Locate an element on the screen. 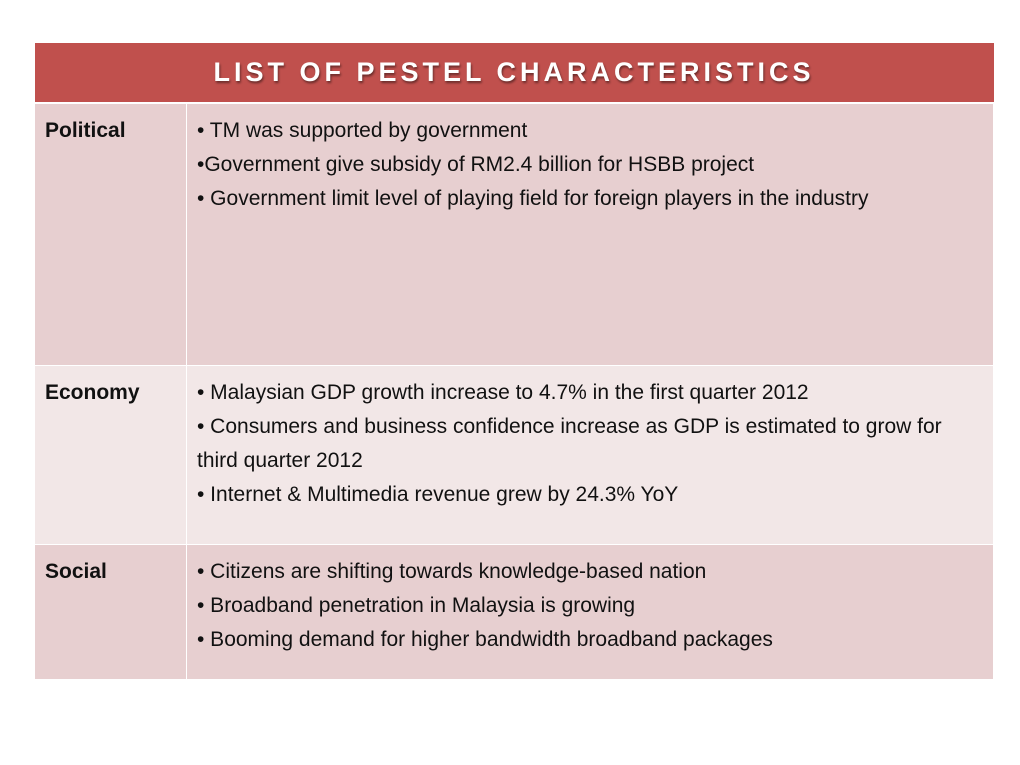 The width and height of the screenshot is (1020, 765). row-label: Economy is located at coordinates (110, 454).